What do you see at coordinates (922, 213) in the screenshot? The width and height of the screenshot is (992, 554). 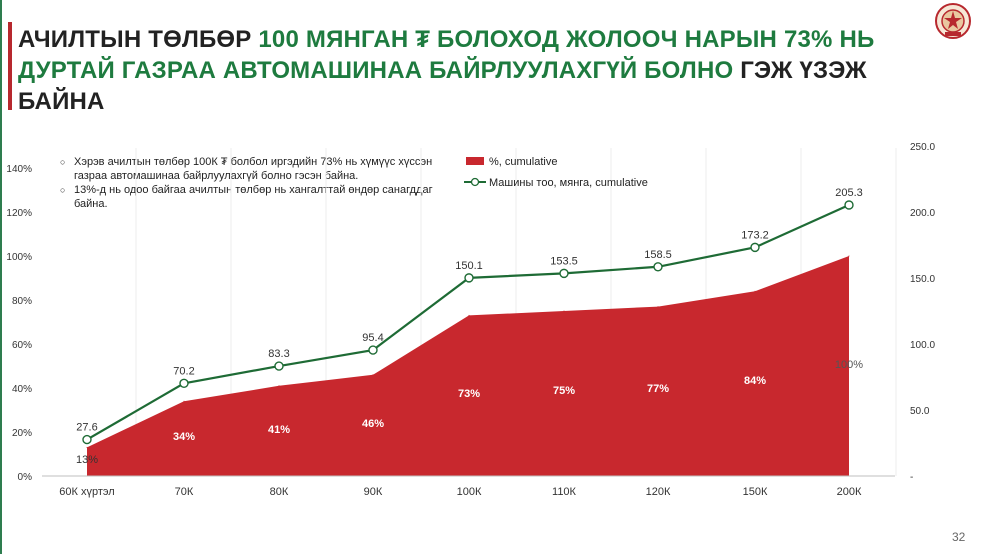 I see `y-right-tick-label: 200.0` at bounding box center [922, 213].